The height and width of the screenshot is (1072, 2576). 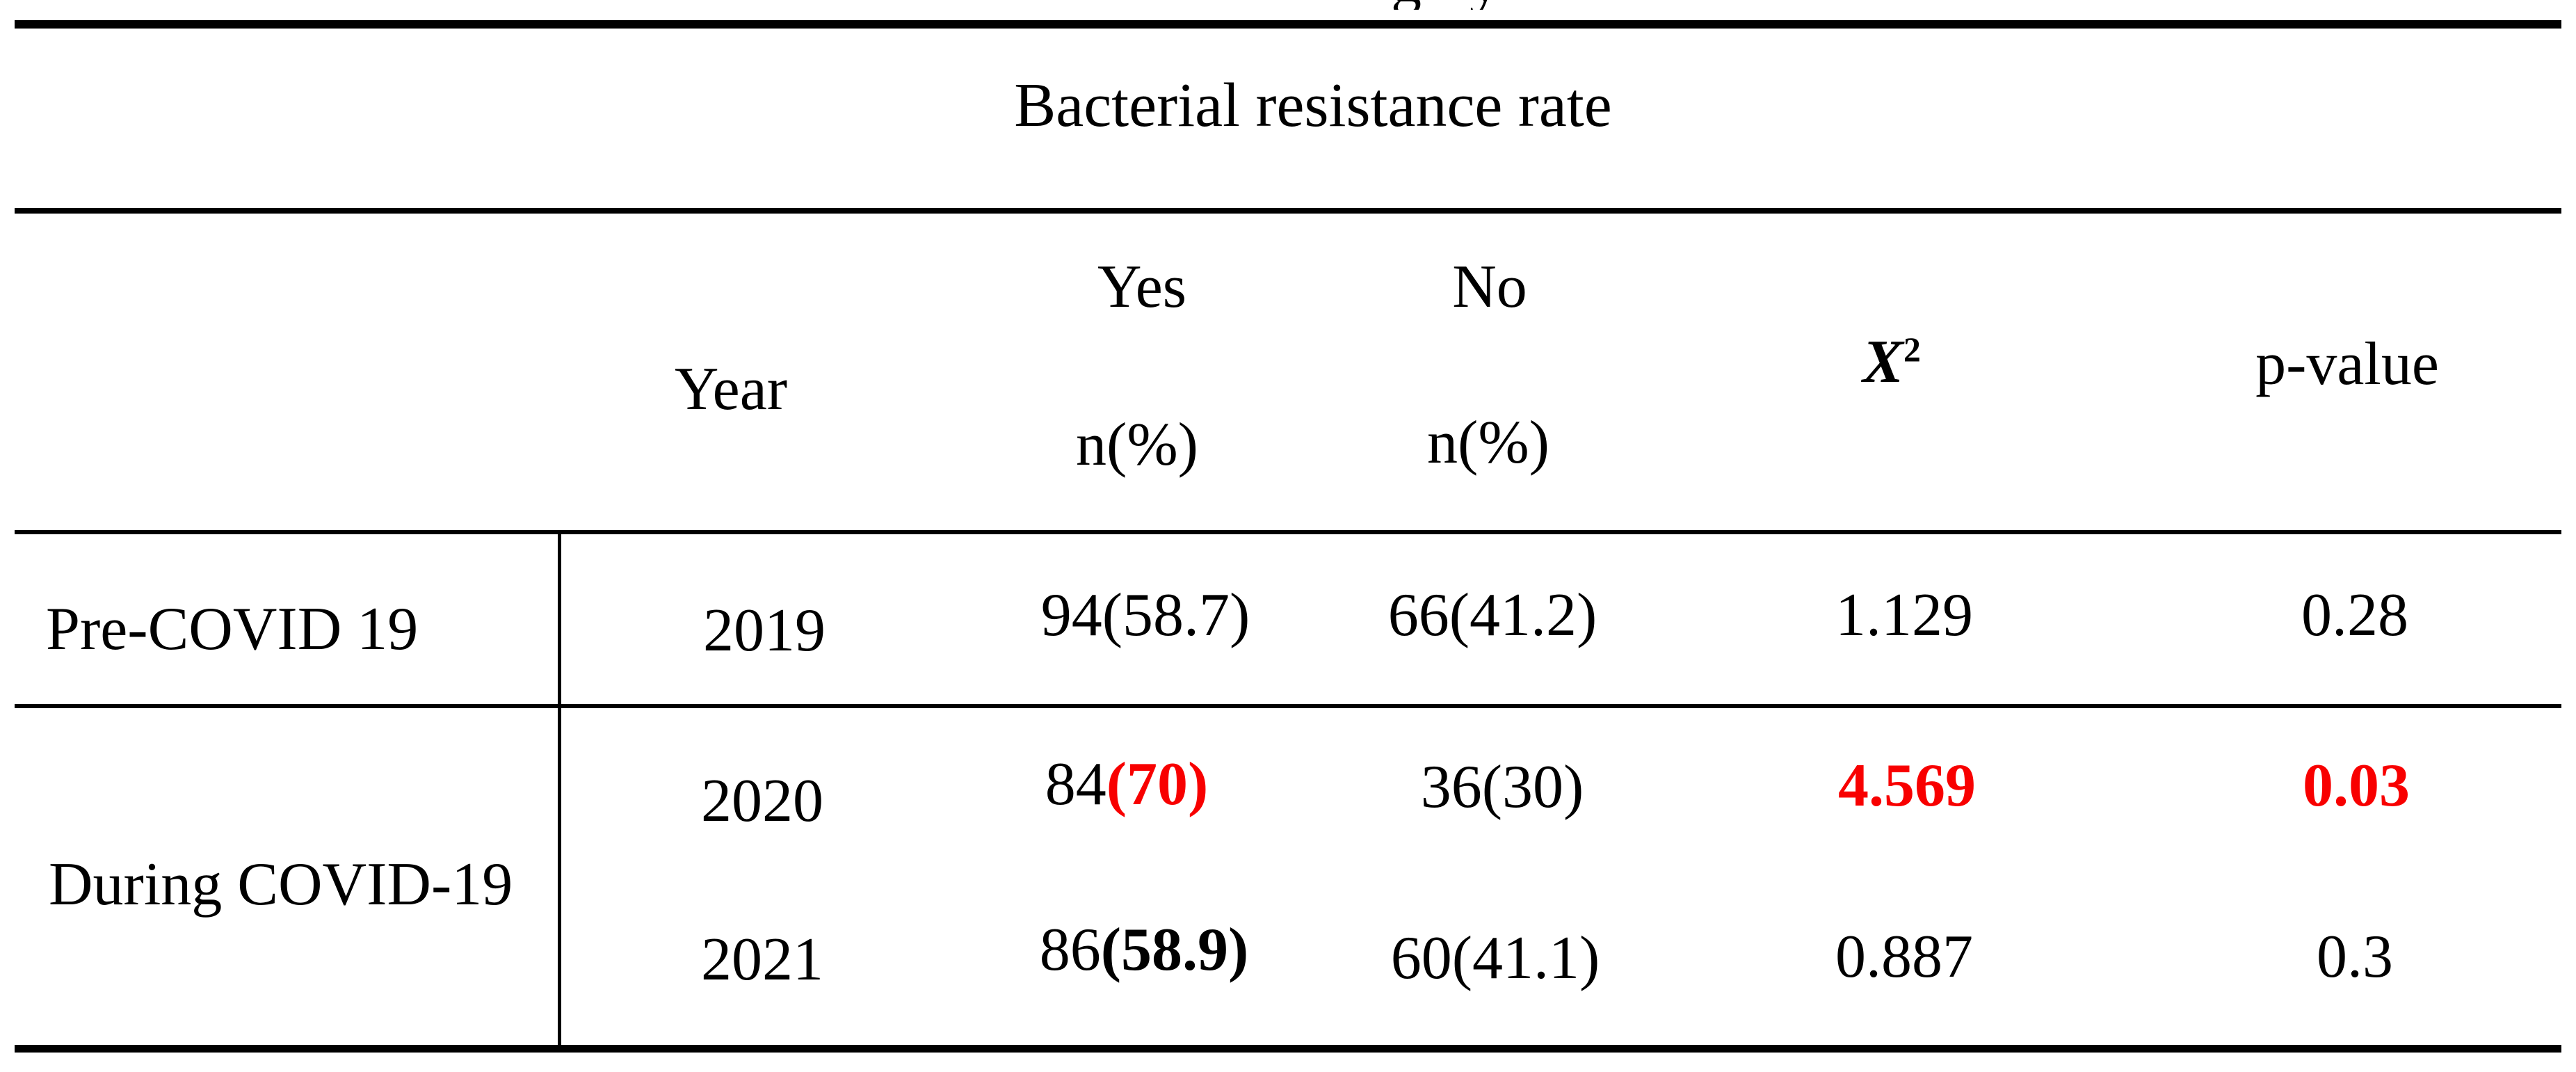 I want to click on cell-year-2020: 2020, so click(x=762, y=801).